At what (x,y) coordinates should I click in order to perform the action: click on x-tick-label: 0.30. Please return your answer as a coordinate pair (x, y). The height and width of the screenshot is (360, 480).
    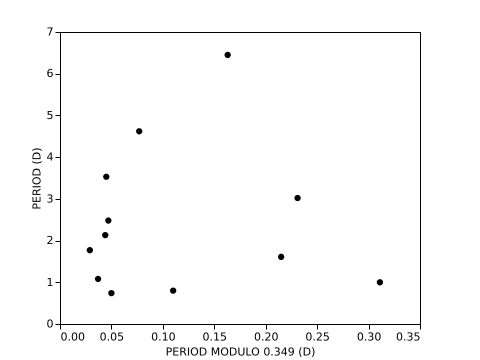
    Looking at the image, I should click on (369, 337).